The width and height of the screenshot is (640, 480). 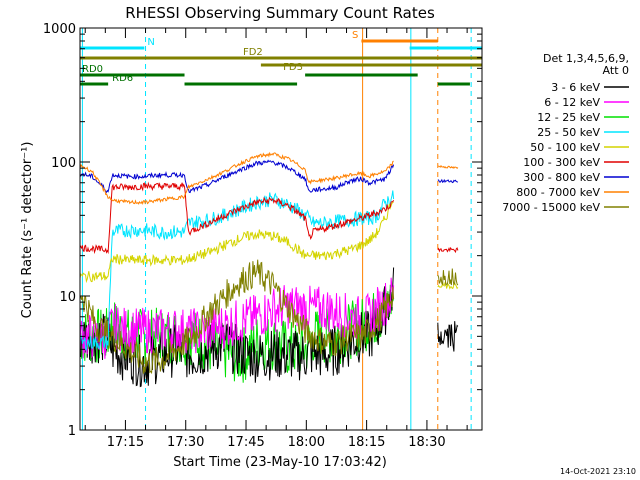 What do you see at coordinates (27, 230) in the screenshot?
I see `y-axis-label: Count Rate (s⁻¹ detector⁻¹)` at bounding box center [27, 230].